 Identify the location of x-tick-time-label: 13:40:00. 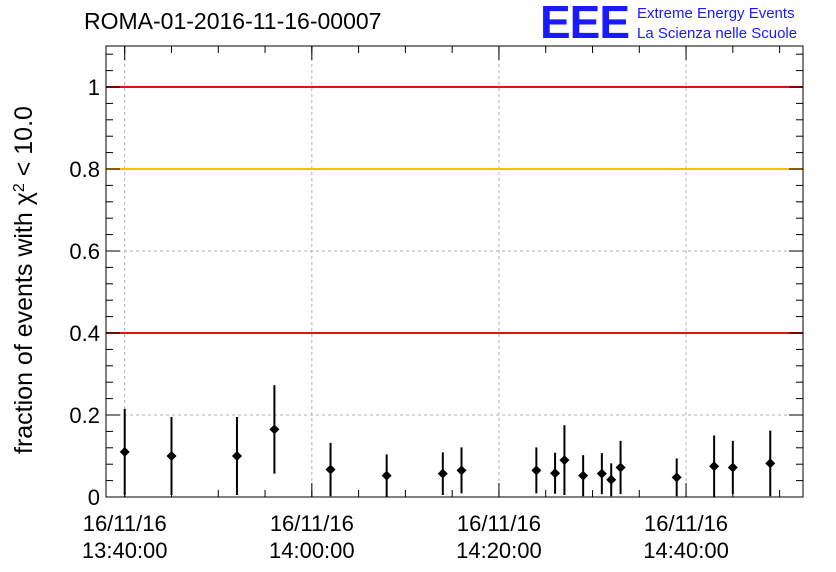
(125, 550).